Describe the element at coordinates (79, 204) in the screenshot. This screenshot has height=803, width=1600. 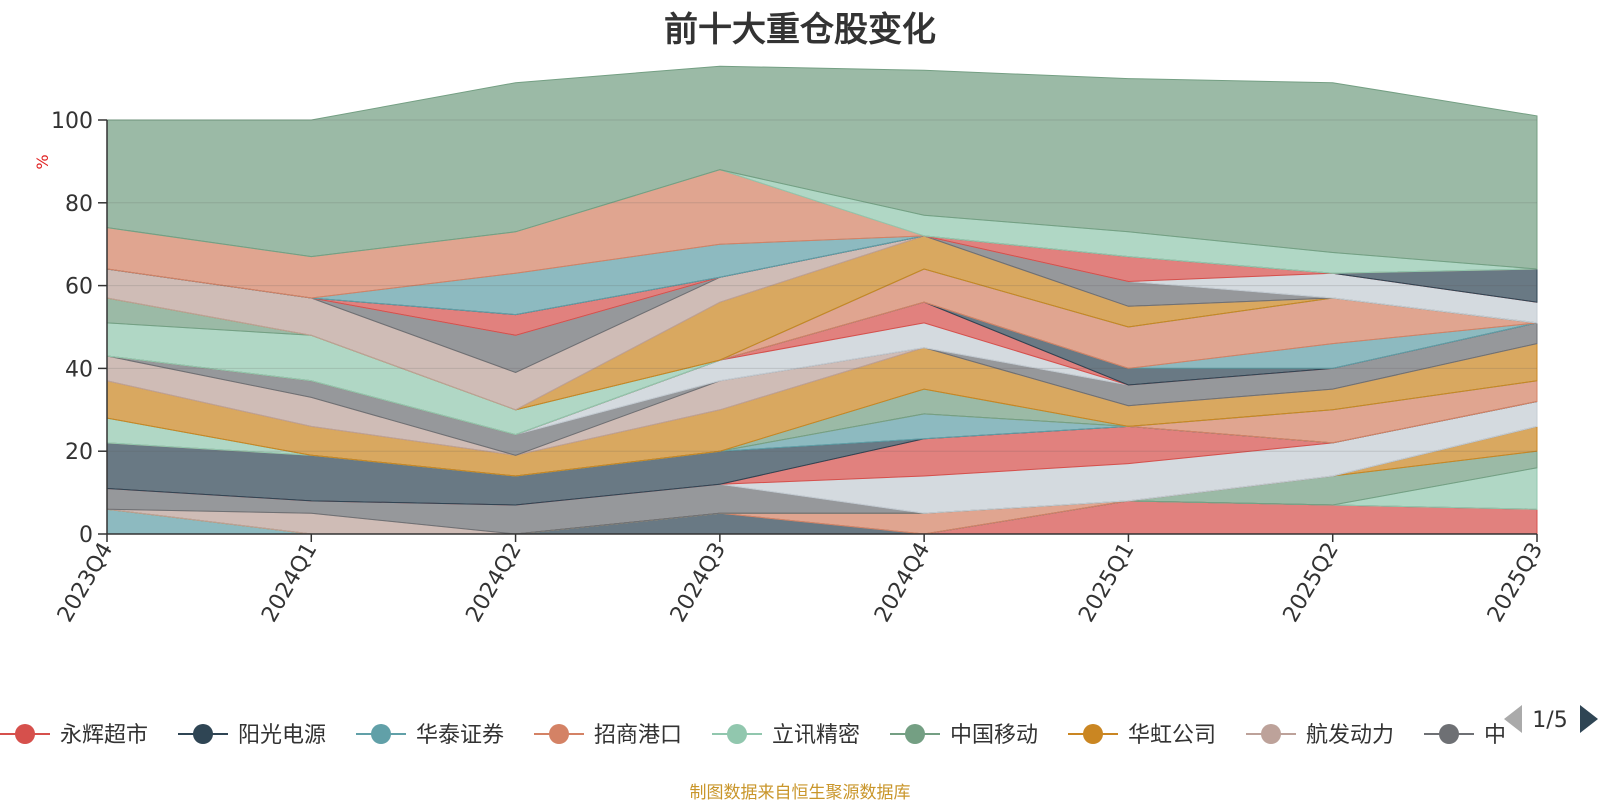
I see `y-tick-label: 80` at that location.